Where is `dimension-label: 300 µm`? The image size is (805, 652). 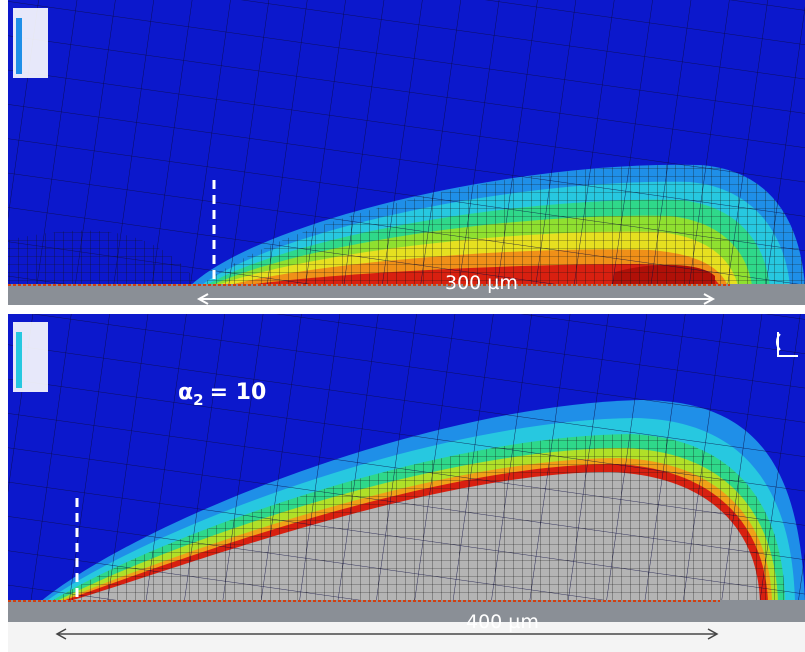 dimension-label: 300 µm is located at coordinates (481, 283).